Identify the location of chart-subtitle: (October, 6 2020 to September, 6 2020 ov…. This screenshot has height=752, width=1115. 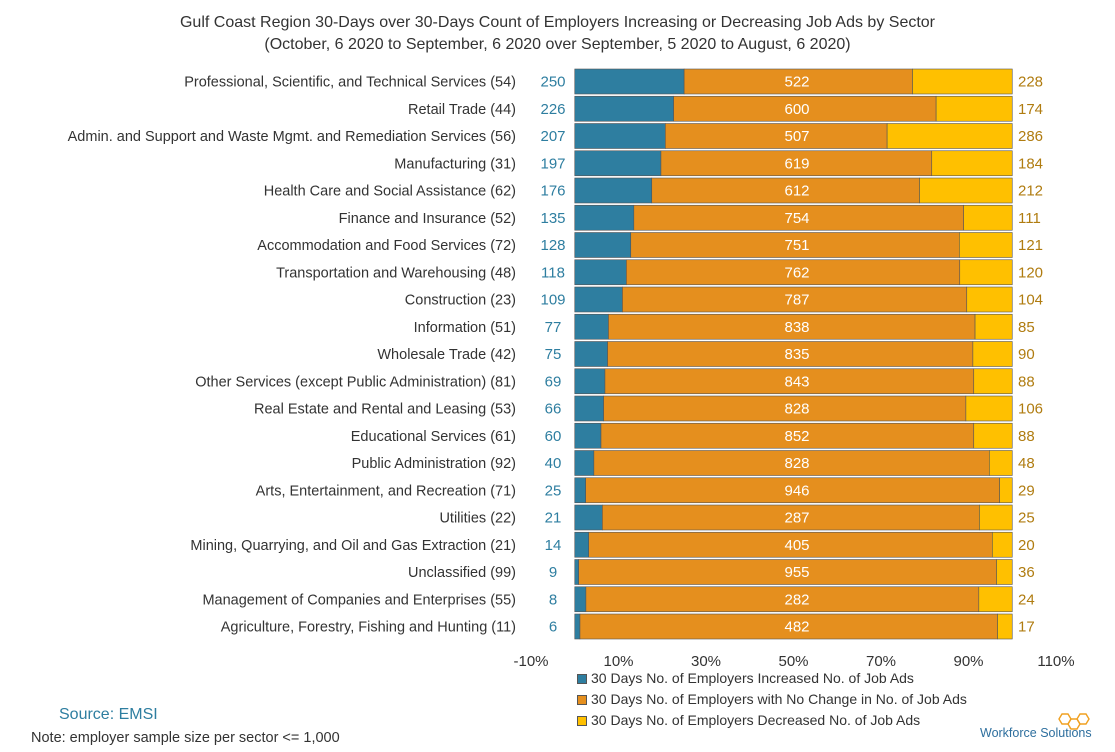
(557, 44).